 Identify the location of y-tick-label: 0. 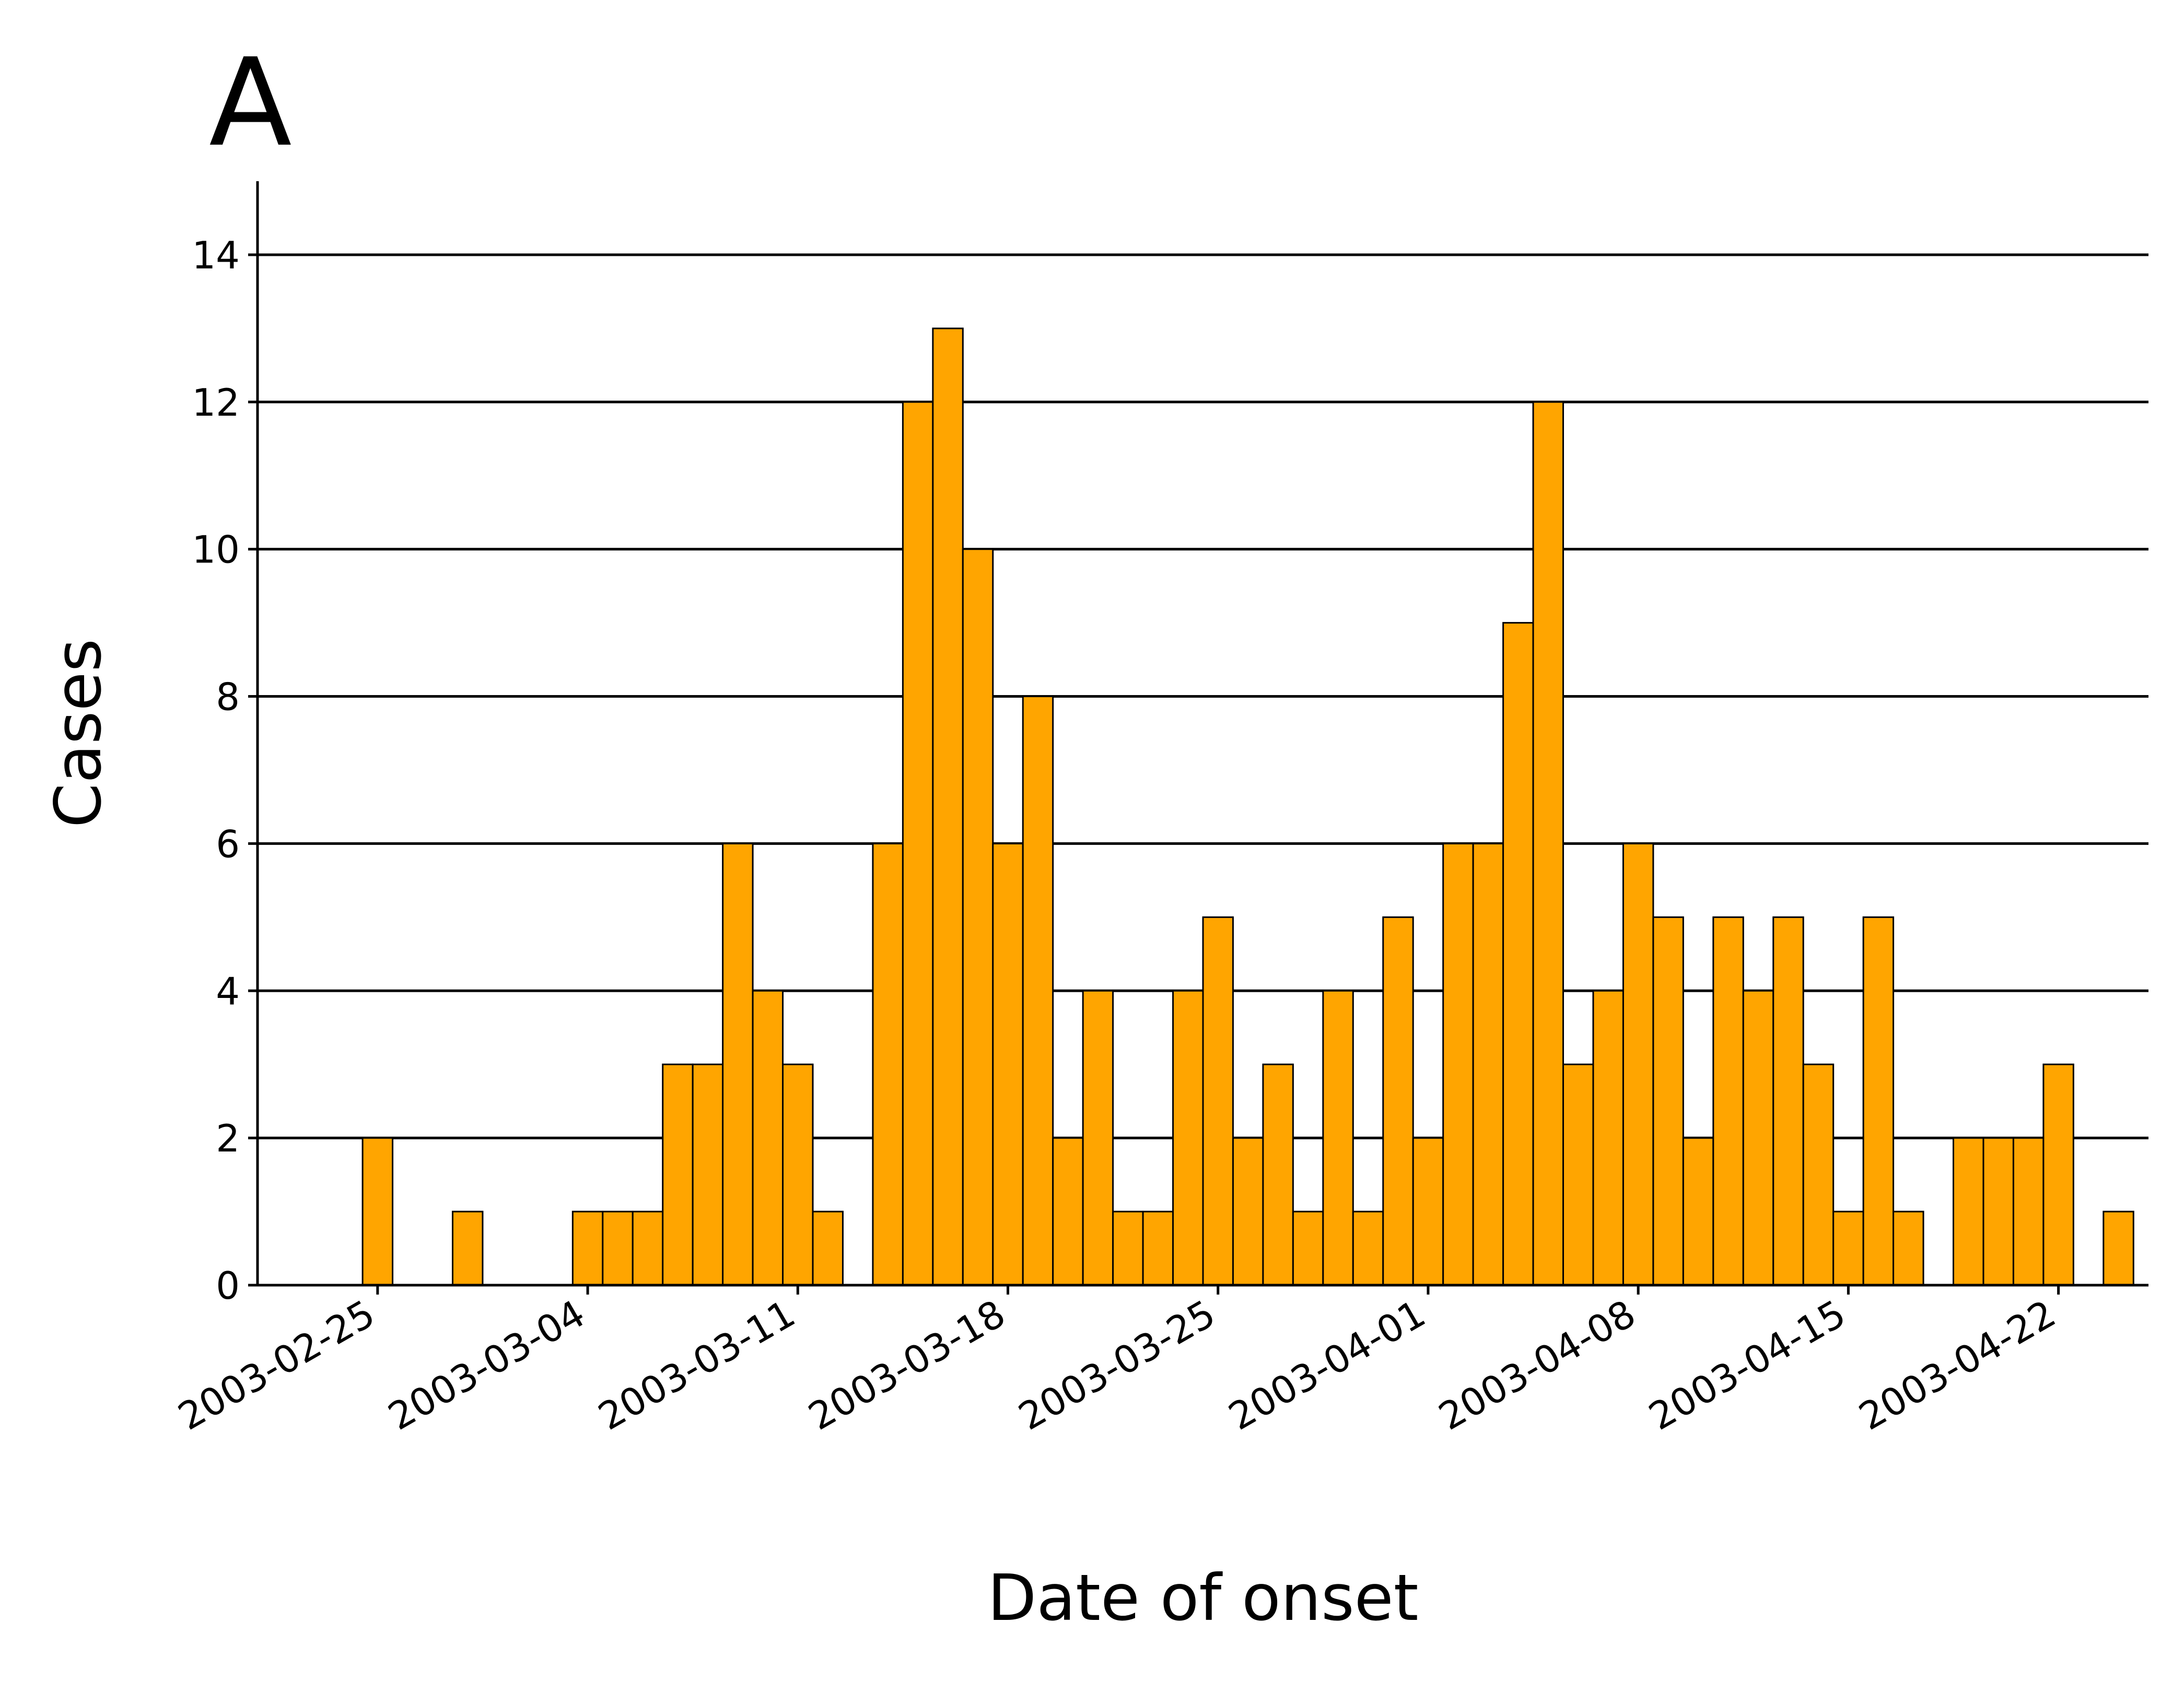
(228, 1286).